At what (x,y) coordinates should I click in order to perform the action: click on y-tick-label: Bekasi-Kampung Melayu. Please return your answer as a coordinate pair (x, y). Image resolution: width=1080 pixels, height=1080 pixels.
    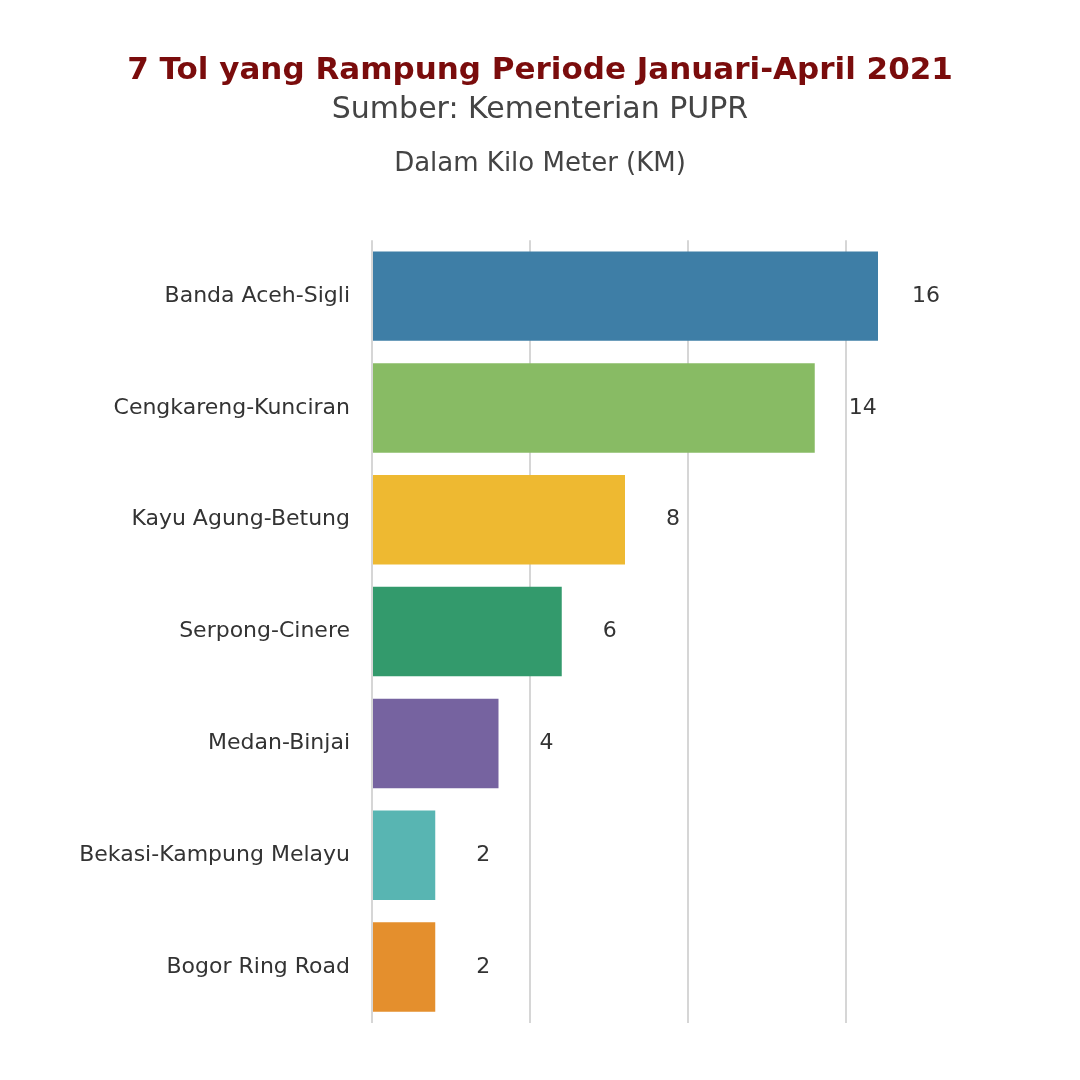
    Looking at the image, I should click on (214, 853).